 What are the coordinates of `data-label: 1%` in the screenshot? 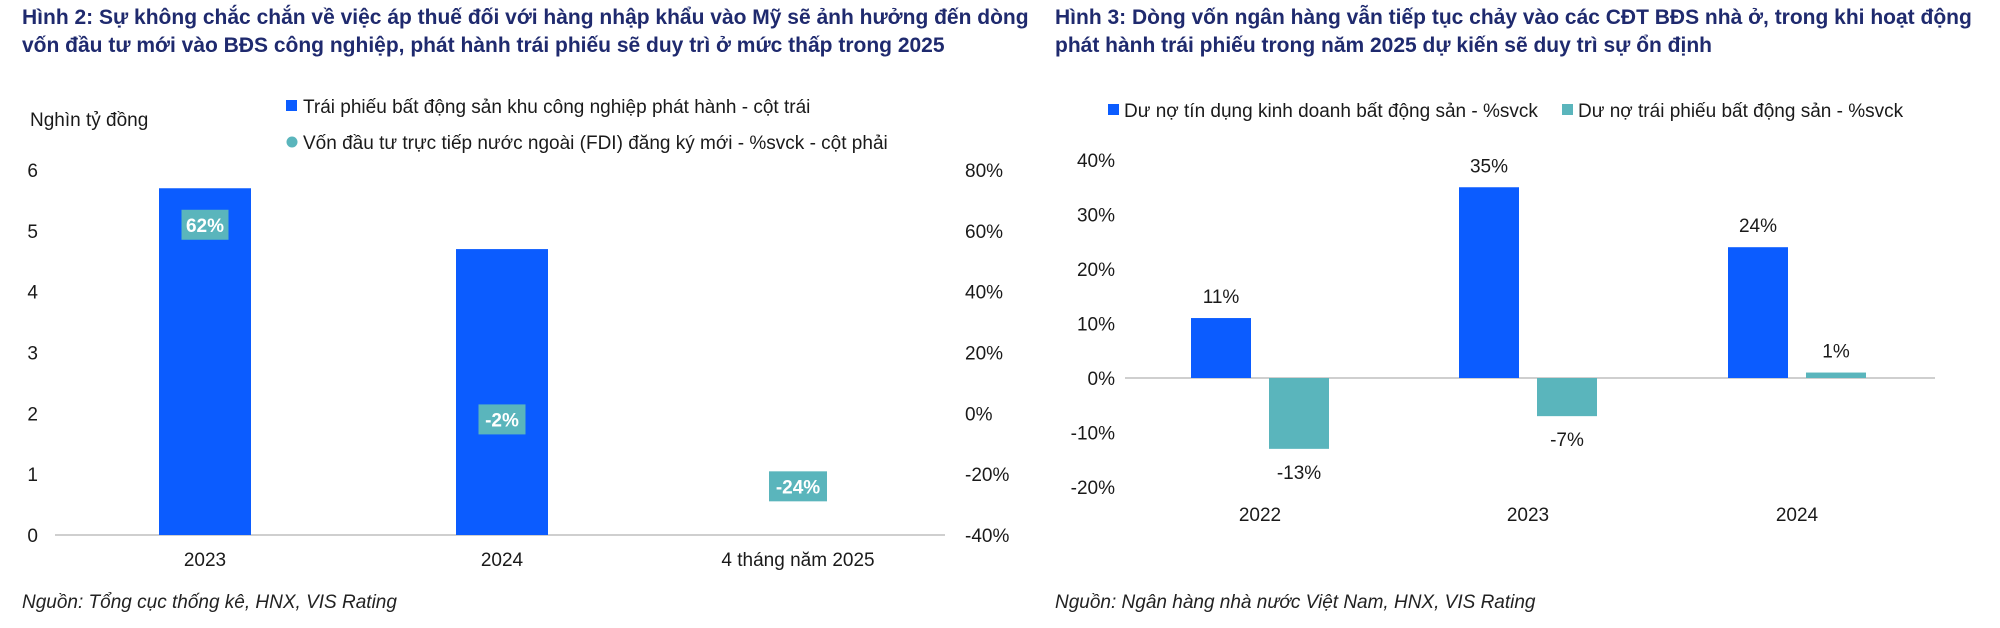 It's located at (1836, 352).